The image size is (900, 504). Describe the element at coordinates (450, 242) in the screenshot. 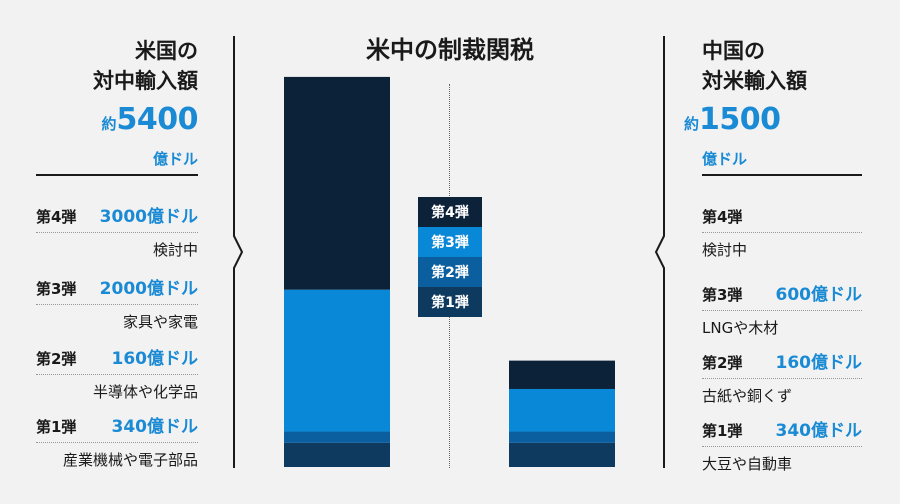

I see `legend-item-3: 第3弾` at that location.